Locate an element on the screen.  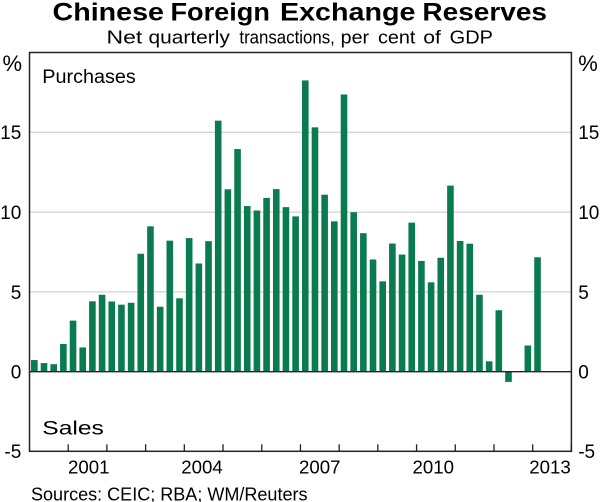
svg-text: GDP is located at coordinates (471, 36).